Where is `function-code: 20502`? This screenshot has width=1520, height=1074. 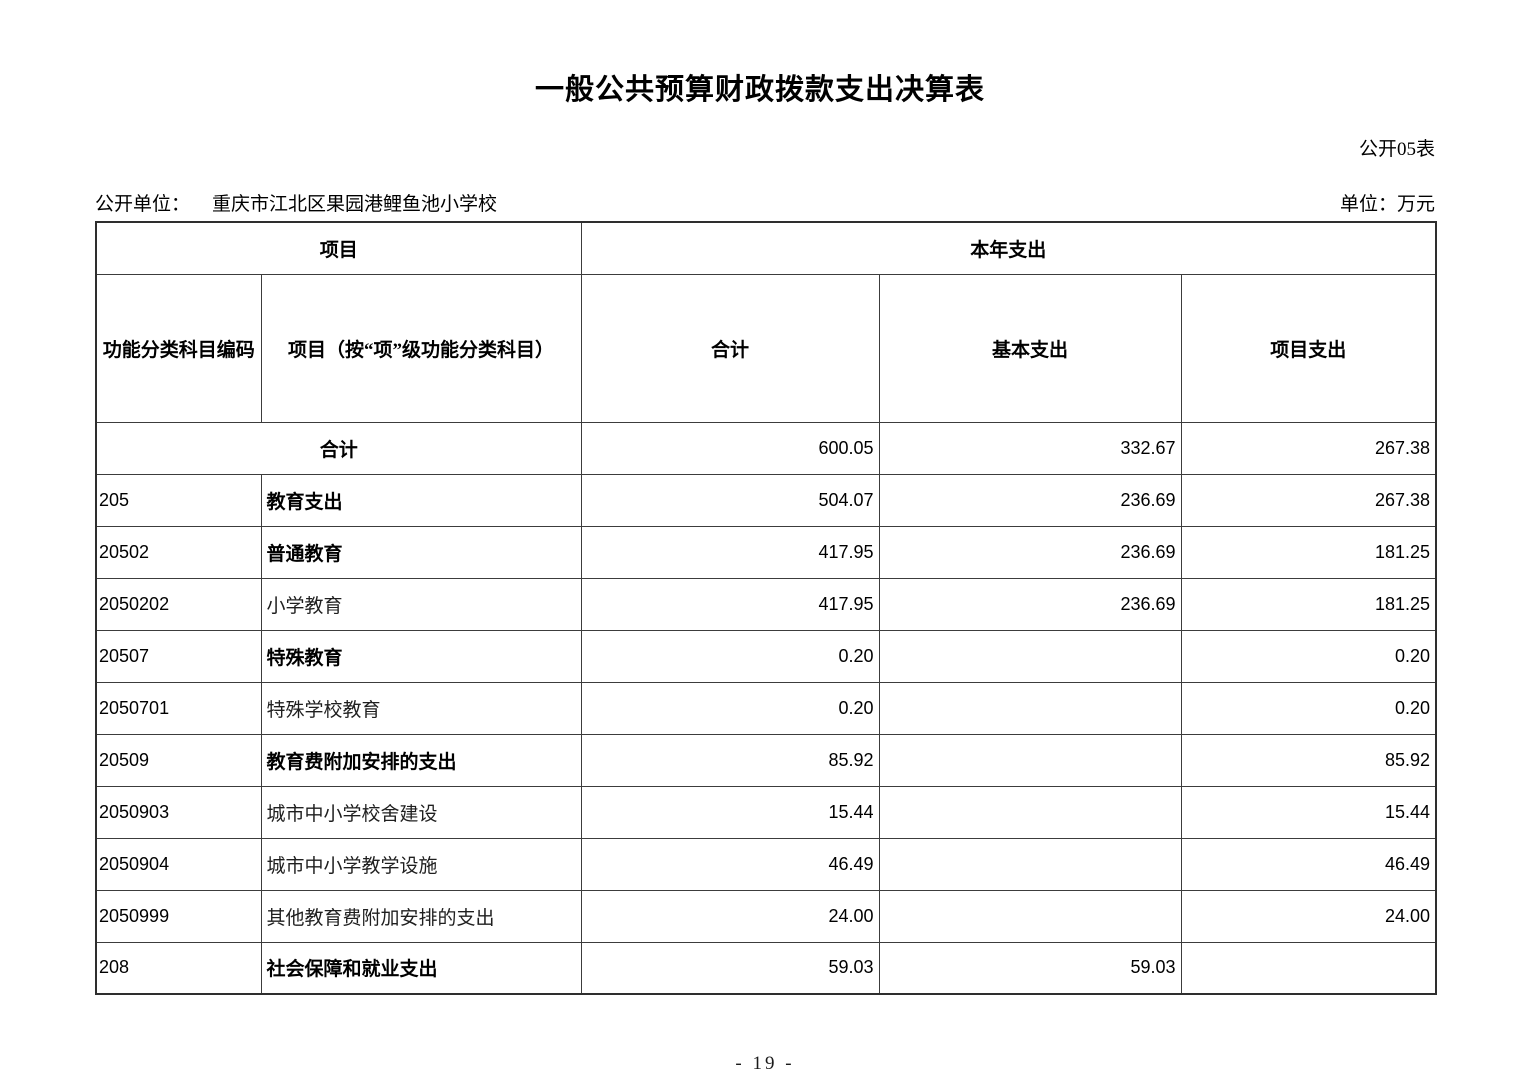
function-code: 20502 is located at coordinates (178, 552).